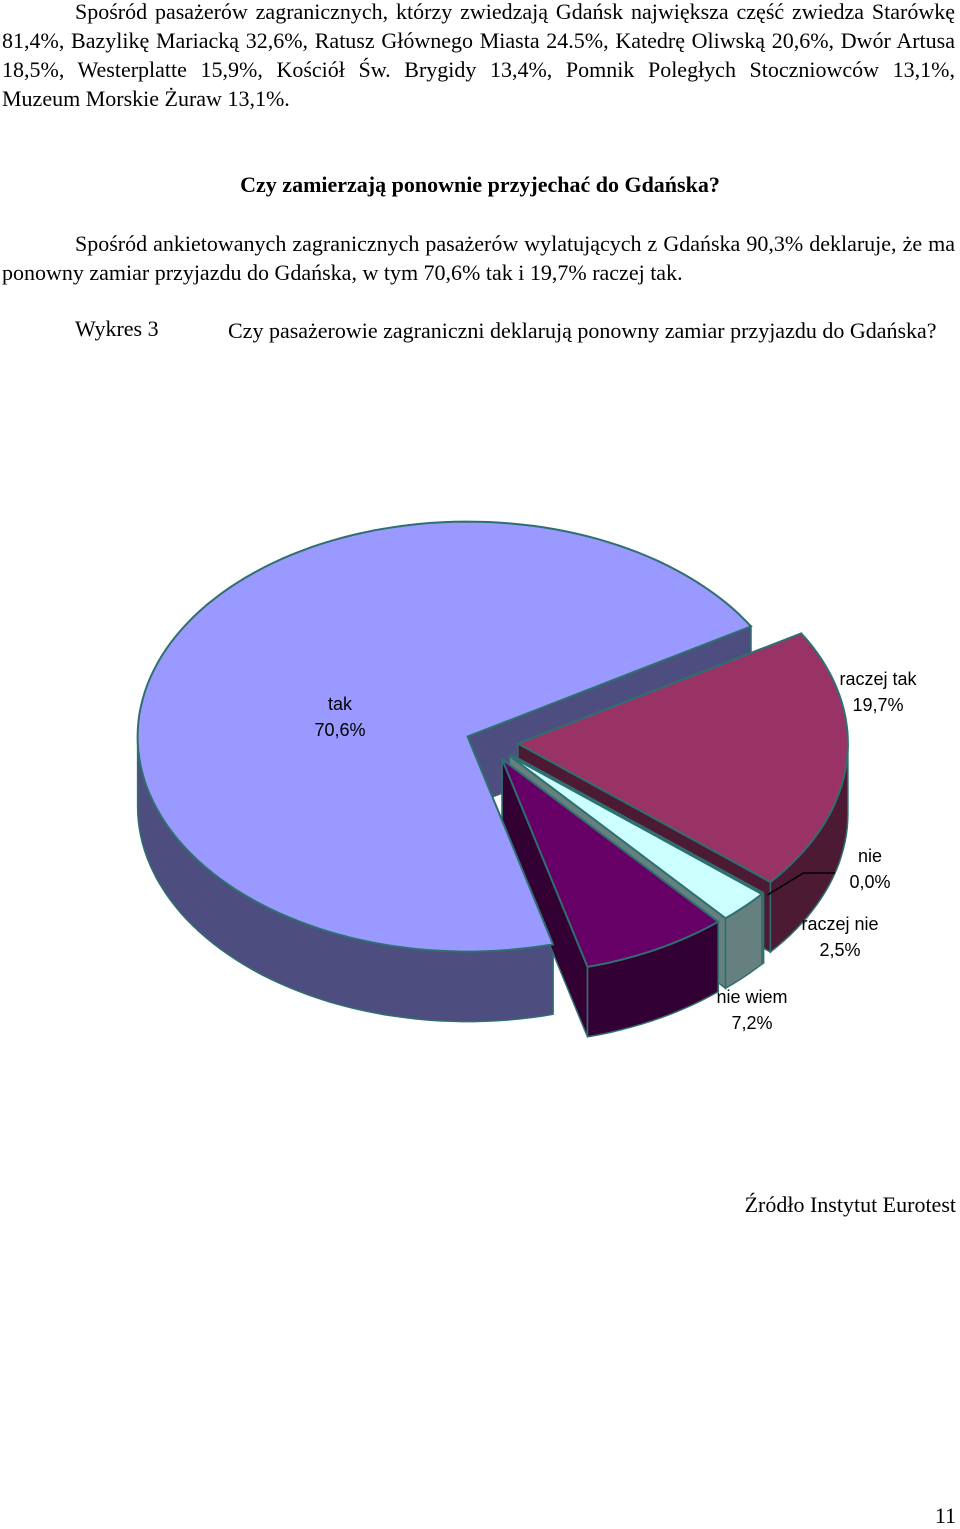 The height and width of the screenshot is (1529, 960). Describe the element at coordinates (751, 997) in the screenshot. I see `slice-label: nie wiem` at that location.